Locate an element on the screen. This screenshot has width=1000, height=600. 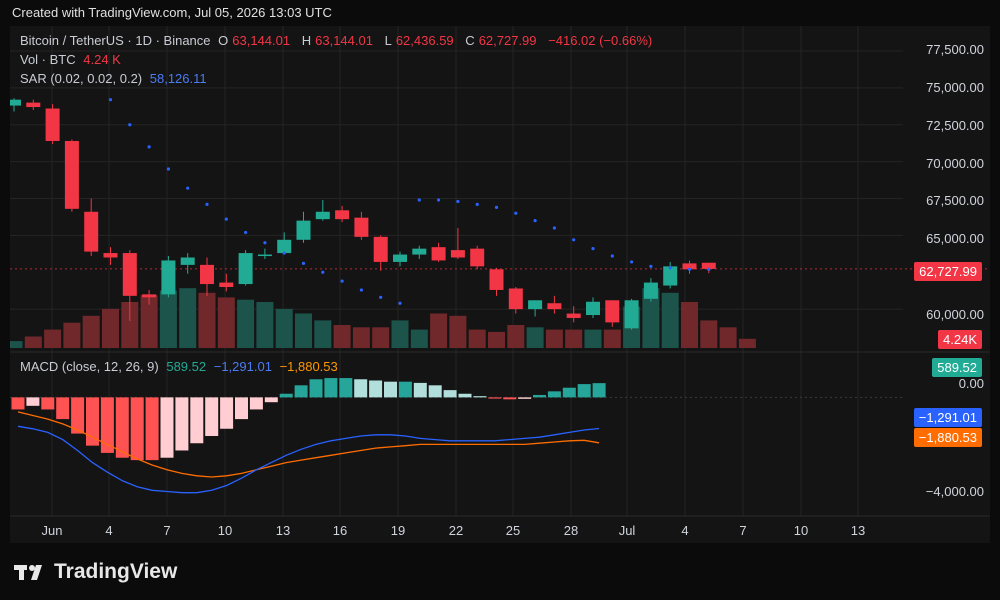
date-axis-label: 28 is located at coordinates (571, 530).